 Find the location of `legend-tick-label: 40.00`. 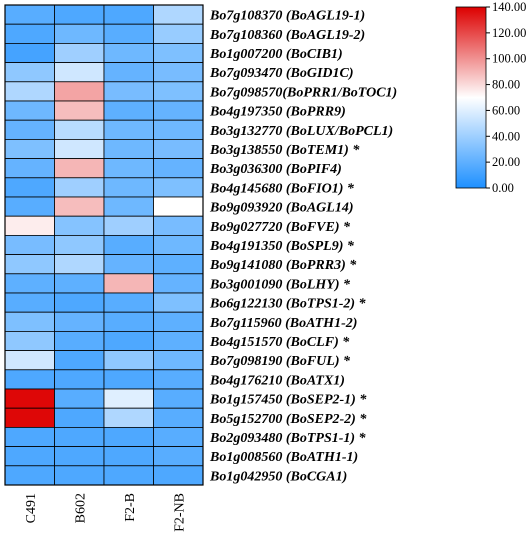

legend-tick-label: 40.00 is located at coordinates (506, 136).